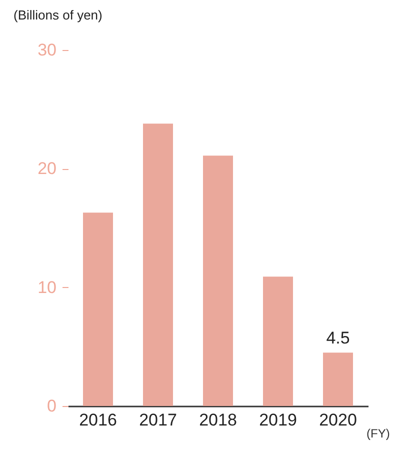 Image resolution: width=400 pixels, height=453 pixels. Describe the element at coordinates (338, 338) in the screenshot. I see `data-label: 4.5` at that location.